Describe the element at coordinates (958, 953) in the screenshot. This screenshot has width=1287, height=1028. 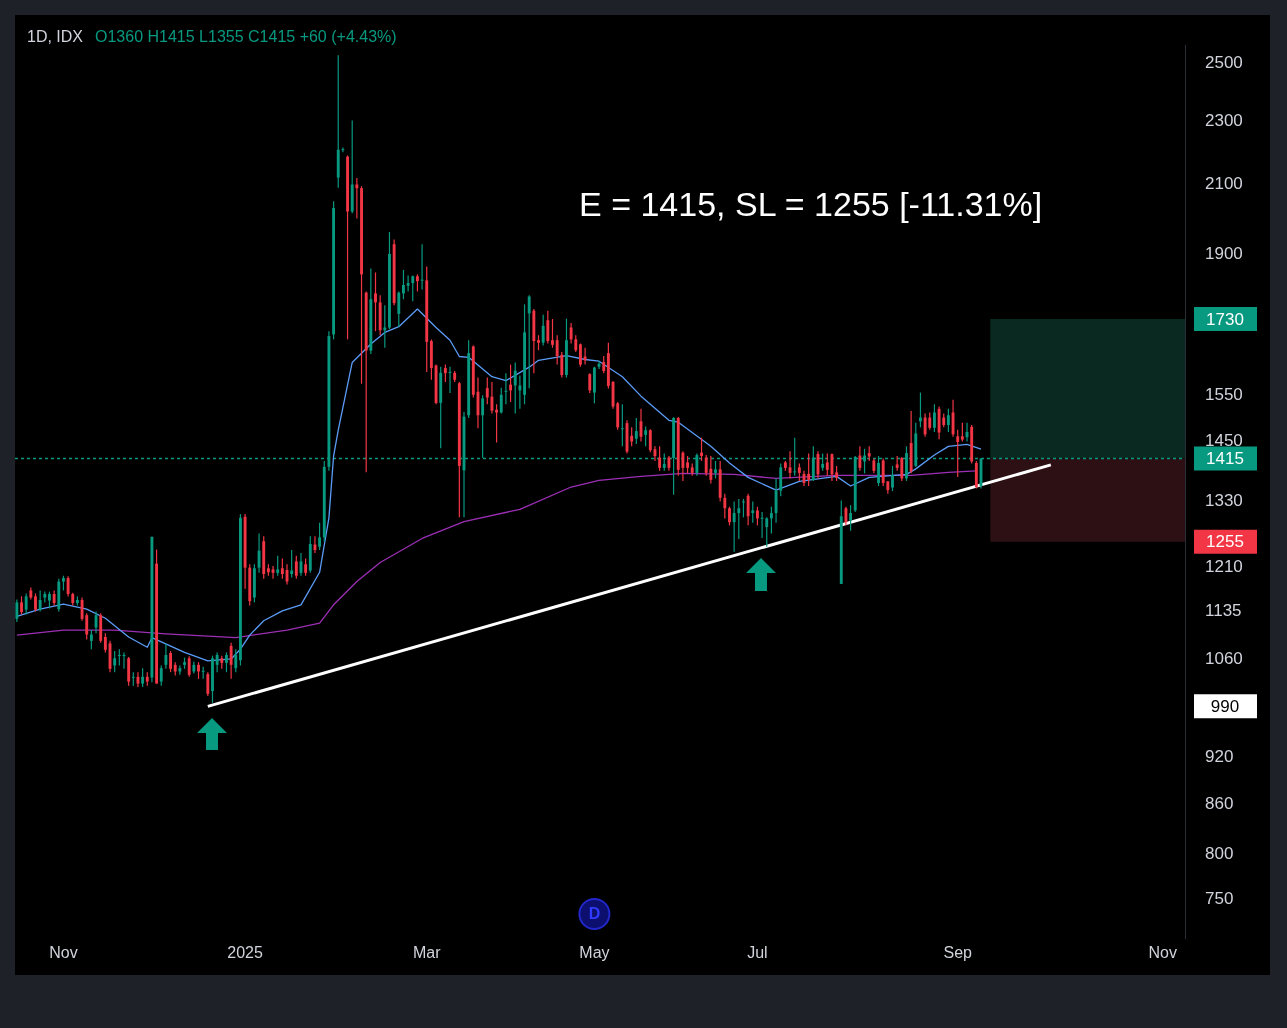
I see `x-tick-label: Sep` at that location.